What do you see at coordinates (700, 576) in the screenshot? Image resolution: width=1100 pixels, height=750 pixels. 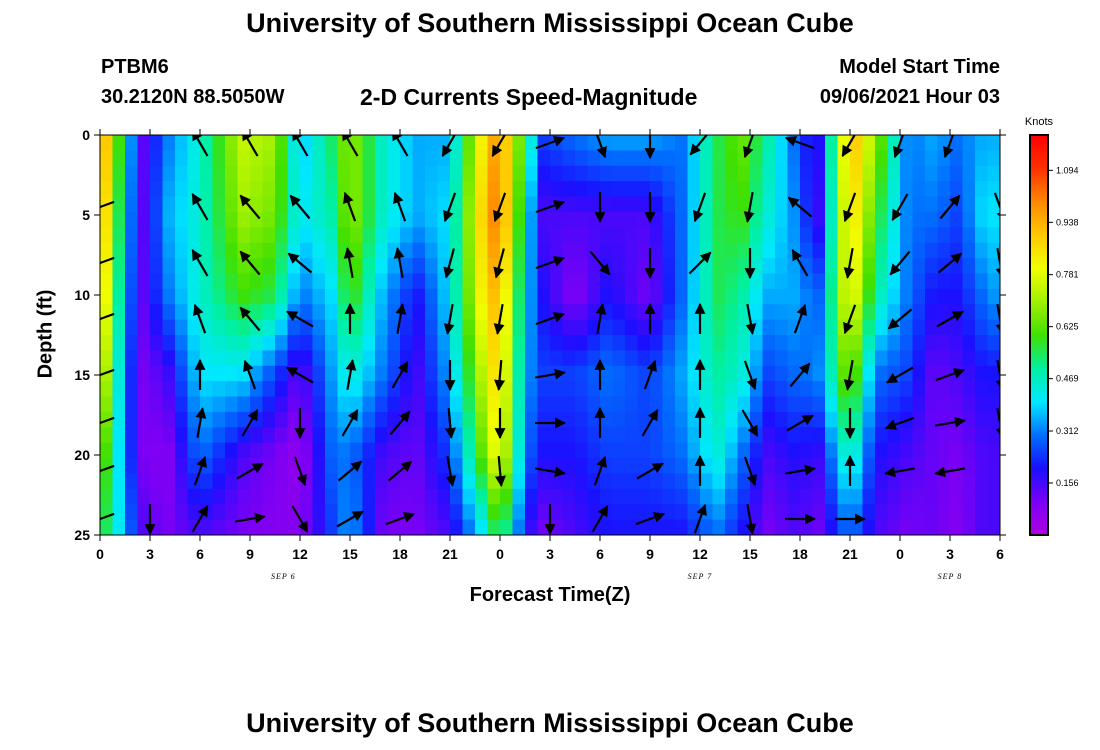 I see `day-label: SEP 7` at bounding box center [700, 576].